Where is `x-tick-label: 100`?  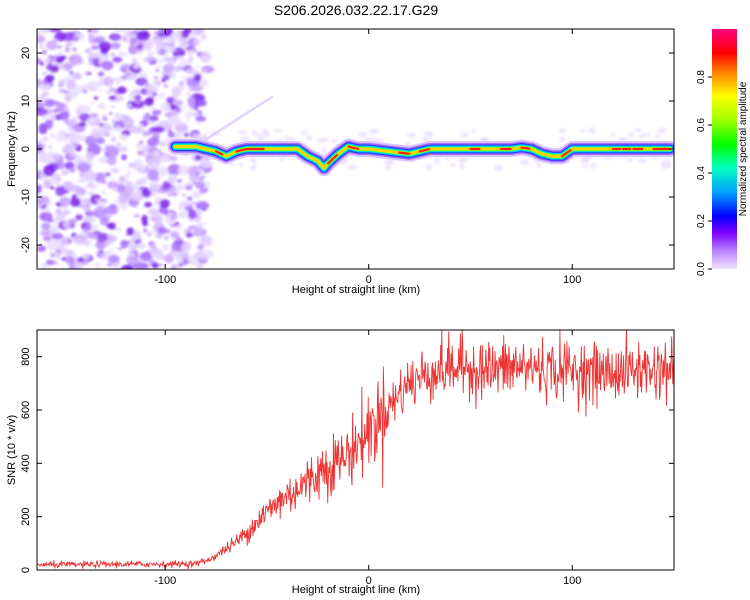 x-tick-label: 100 is located at coordinates (572, 280).